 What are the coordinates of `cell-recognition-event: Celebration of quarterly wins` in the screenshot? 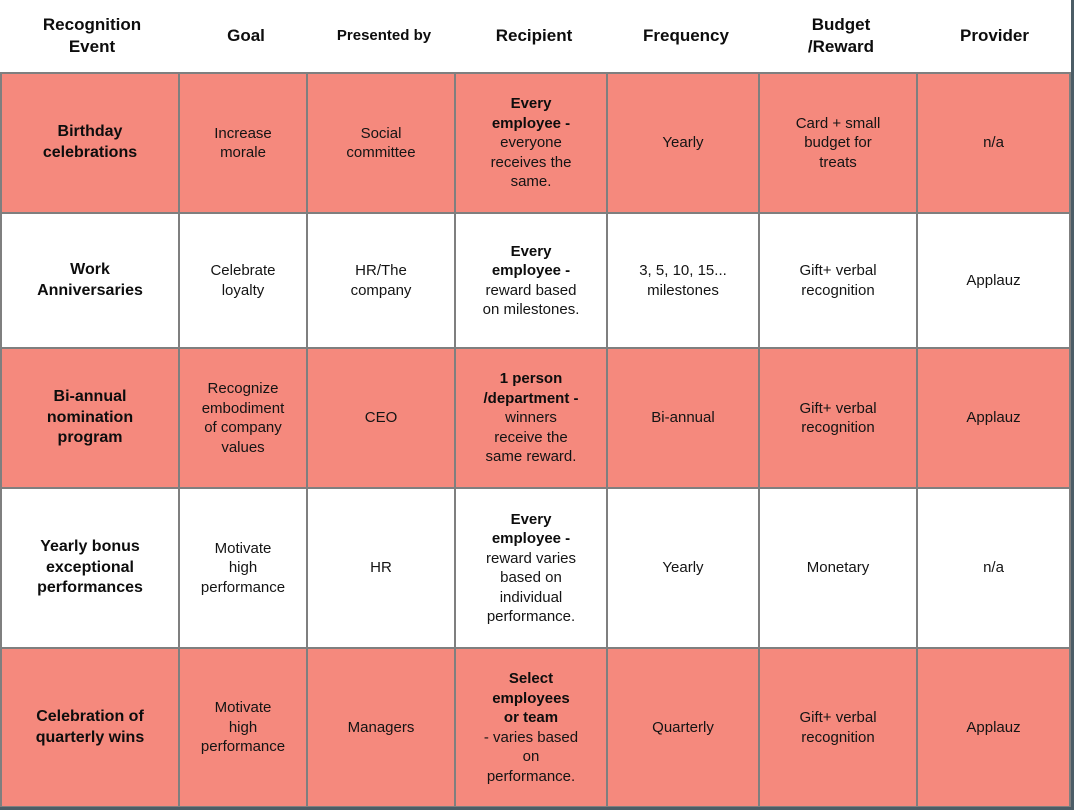 It's located at (91, 727).